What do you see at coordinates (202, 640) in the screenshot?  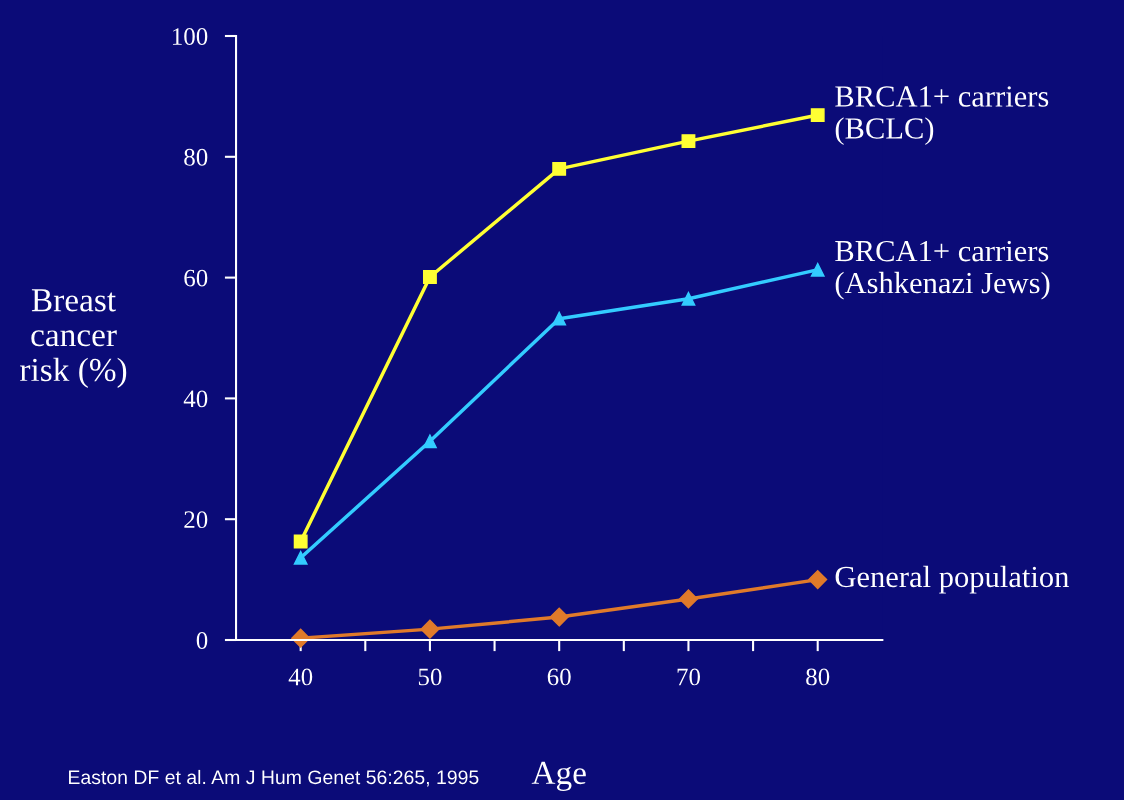 I see `y-tick-label: 0` at bounding box center [202, 640].